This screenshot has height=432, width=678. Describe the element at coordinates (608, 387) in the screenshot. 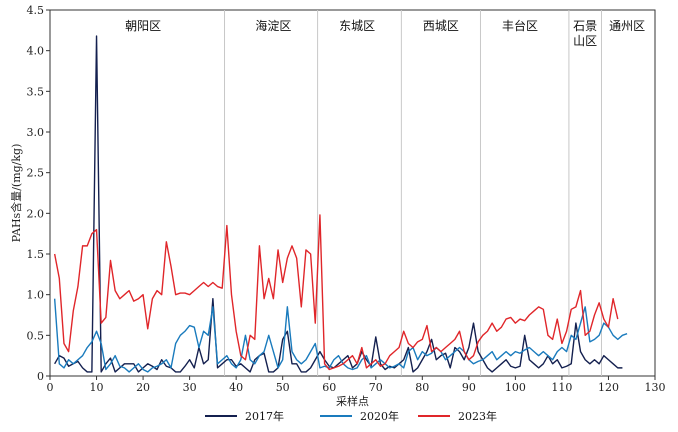

I see `x-tick-label: 120` at that location.